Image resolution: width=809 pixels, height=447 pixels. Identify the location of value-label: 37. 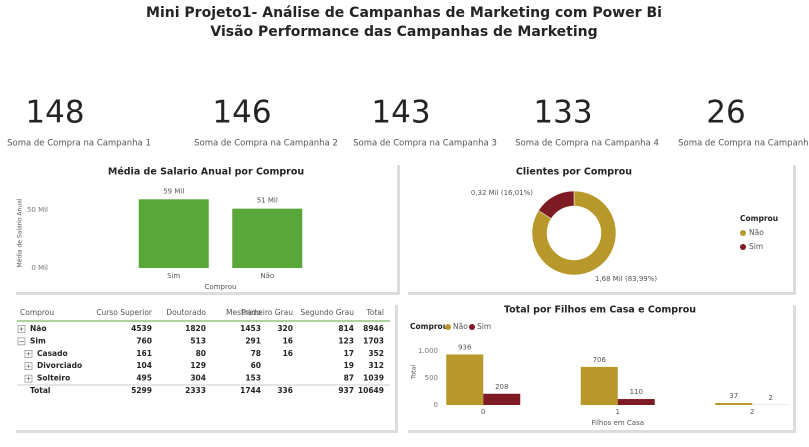
(733, 396).